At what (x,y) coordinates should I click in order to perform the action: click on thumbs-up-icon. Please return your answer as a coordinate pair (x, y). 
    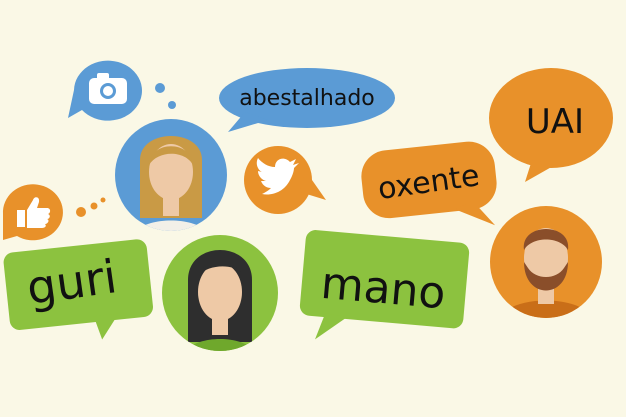
    Looking at the image, I should click on (34, 212).